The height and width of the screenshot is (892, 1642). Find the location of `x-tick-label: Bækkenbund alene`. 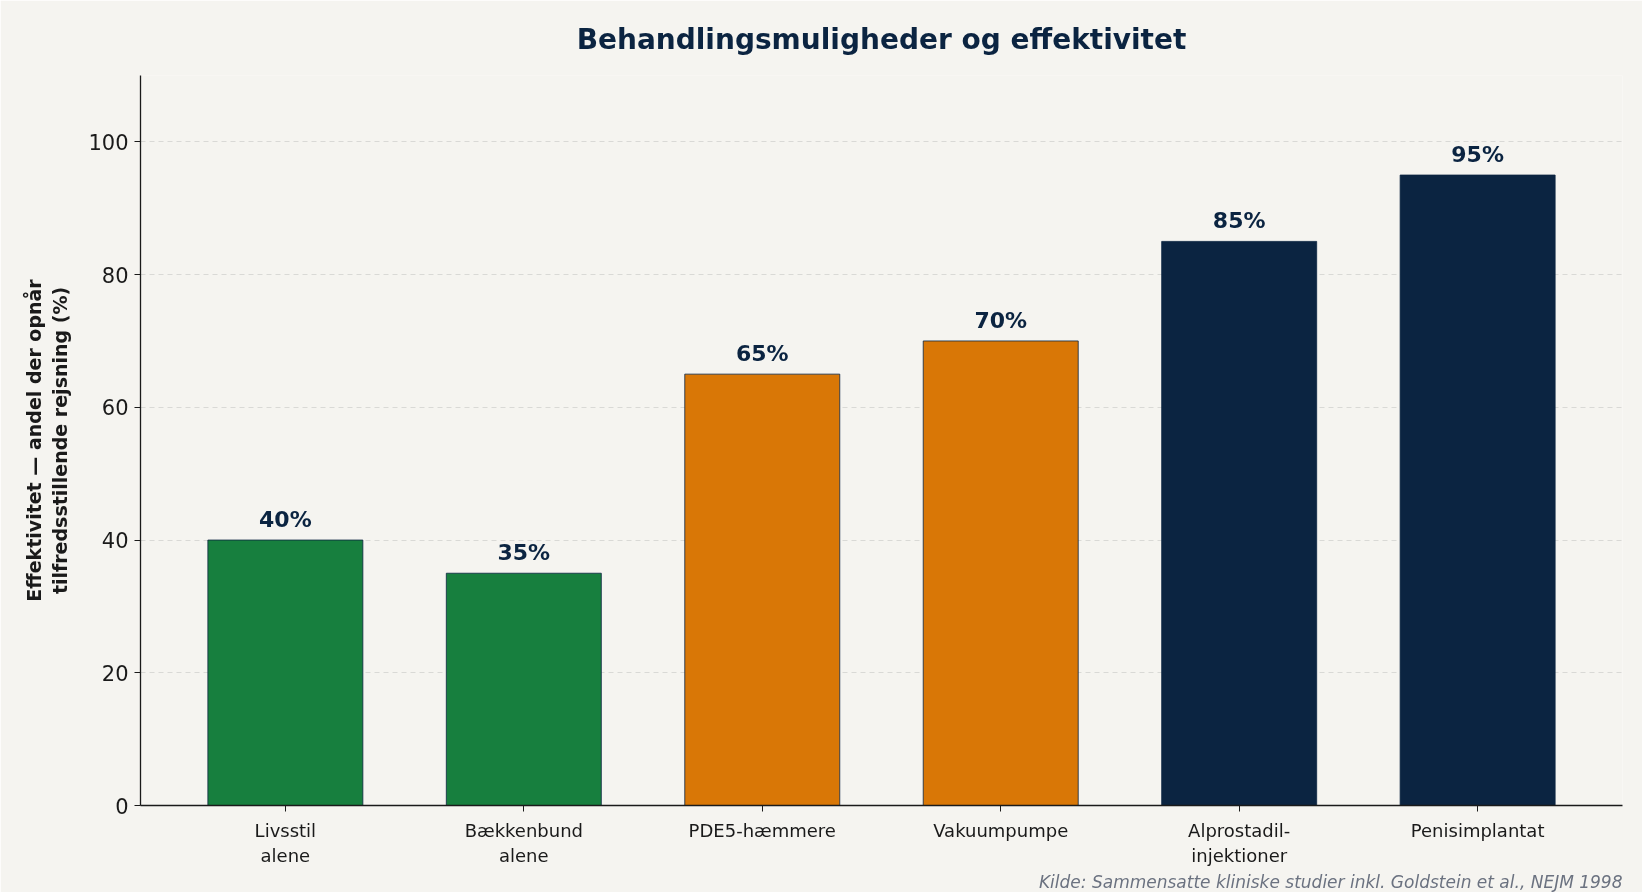

x-tick-label: Bækkenbund alene is located at coordinates (524, 842).